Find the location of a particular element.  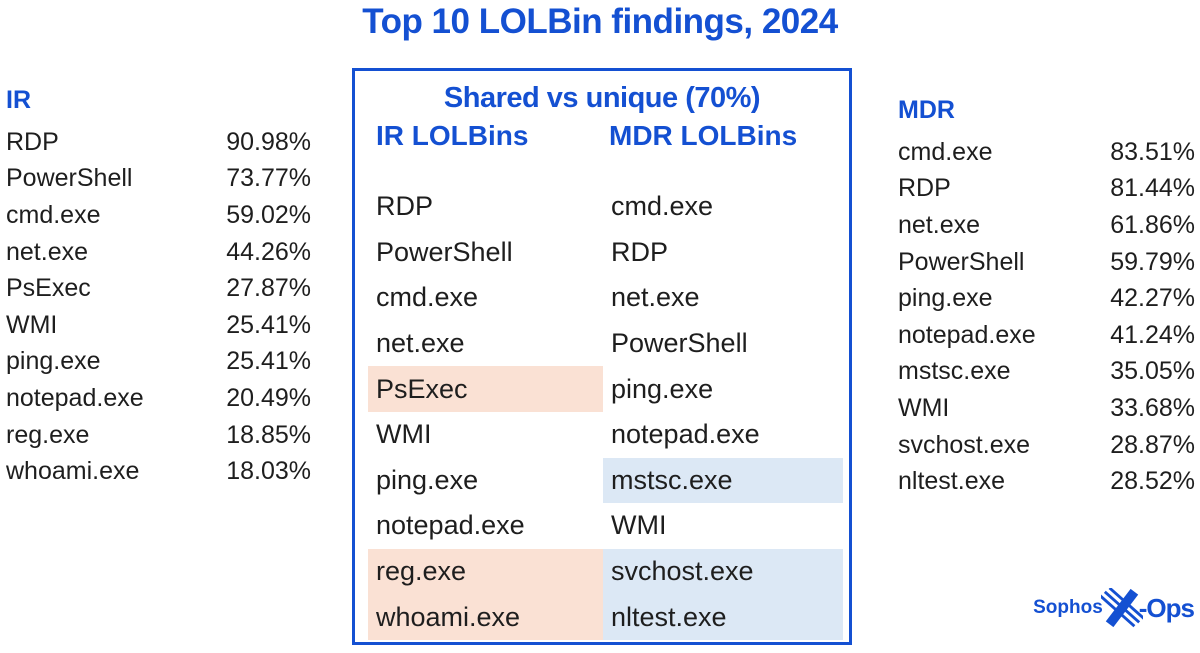

page-title: Top 10 LOLBin findings, 2024 is located at coordinates (600, 21).